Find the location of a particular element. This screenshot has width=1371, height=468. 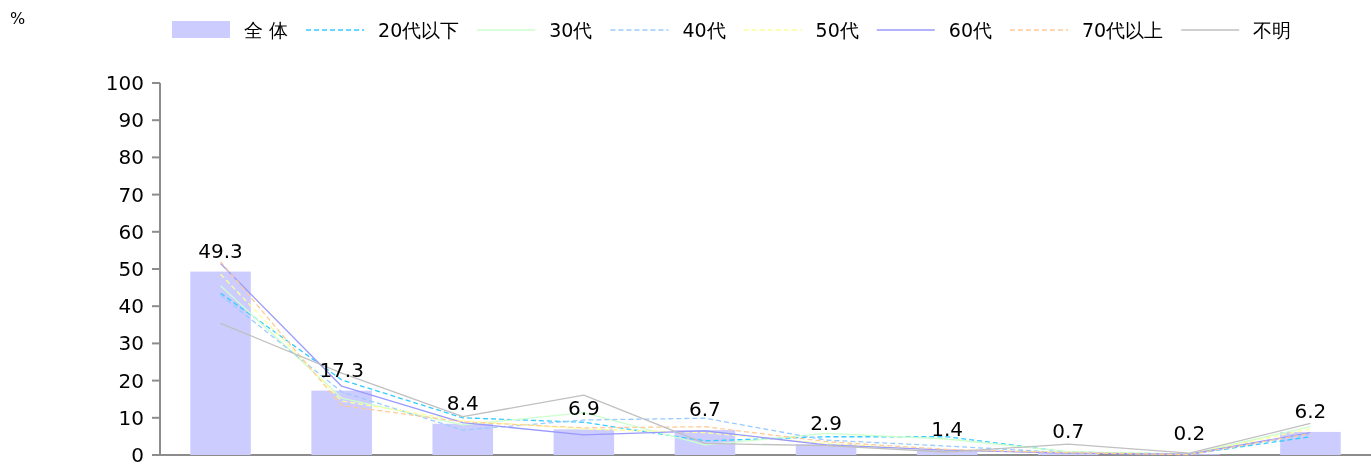

legend-label: 70代以上 is located at coordinates (1122, 30).